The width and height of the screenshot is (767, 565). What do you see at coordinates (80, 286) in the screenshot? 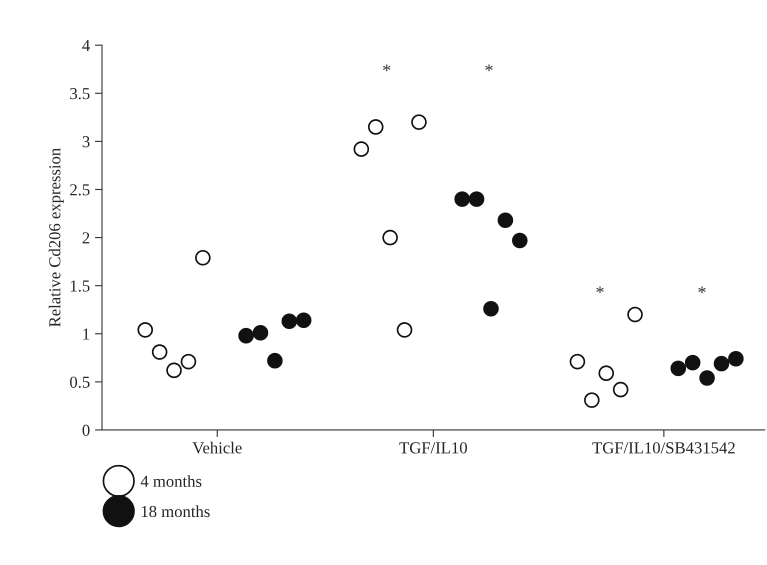
I see `y-tick-label: 1.5` at bounding box center [80, 286].